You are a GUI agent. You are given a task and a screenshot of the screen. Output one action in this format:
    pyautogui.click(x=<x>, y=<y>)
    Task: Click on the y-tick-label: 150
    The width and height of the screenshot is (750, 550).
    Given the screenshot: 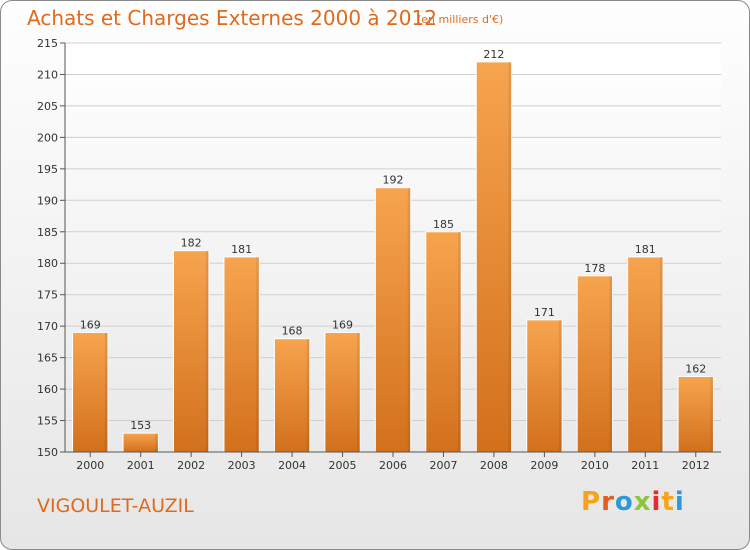 What is the action you would take?
    pyautogui.click(x=47, y=452)
    